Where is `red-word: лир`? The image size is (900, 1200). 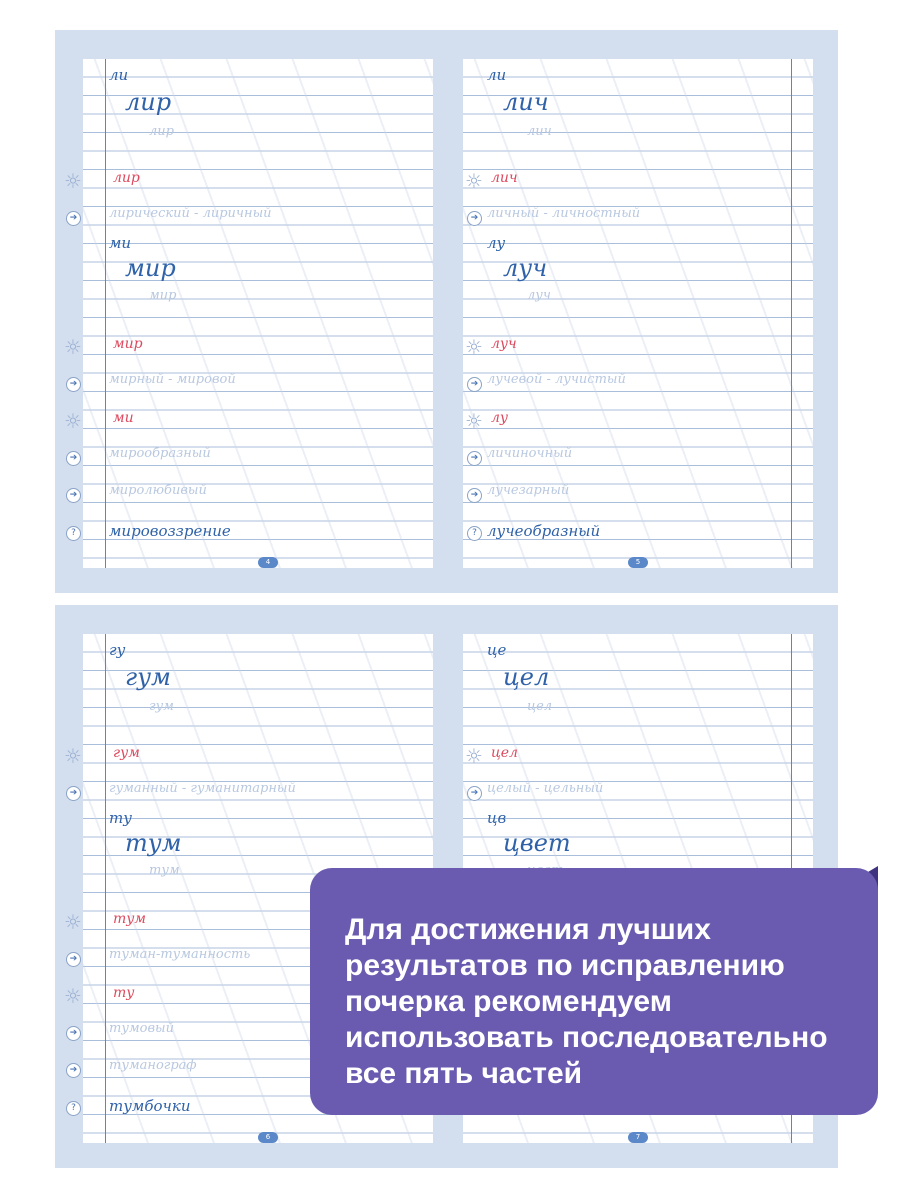
red-word: лир is located at coordinates (126, 178).